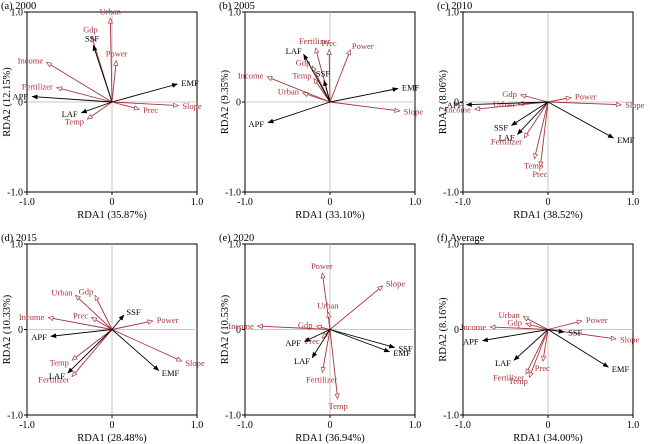 This screenshot has height=444, width=650. What do you see at coordinates (18, 6) in the screenshot?
I see `panel-label: (a) 2000` at bounding box center [18, 6].